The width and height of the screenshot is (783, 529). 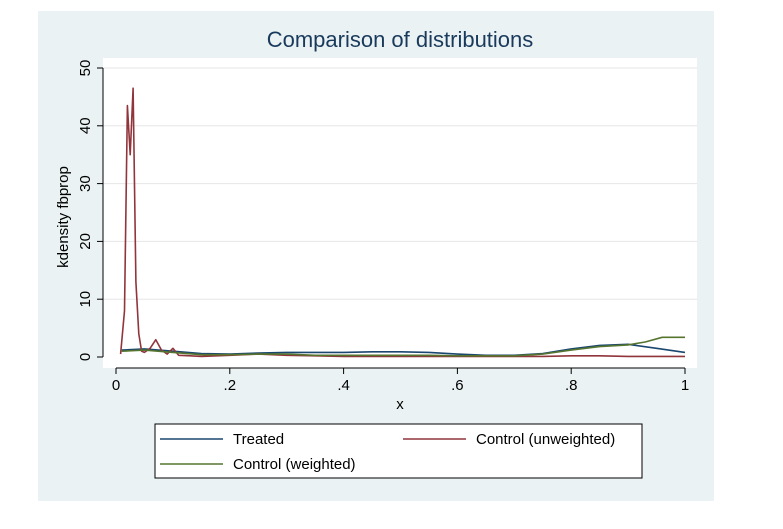 What do you see at coordinates (343, 385) in the screenshot?
I see `x-tick-label-2: .4` at bounding box center [343, 385].